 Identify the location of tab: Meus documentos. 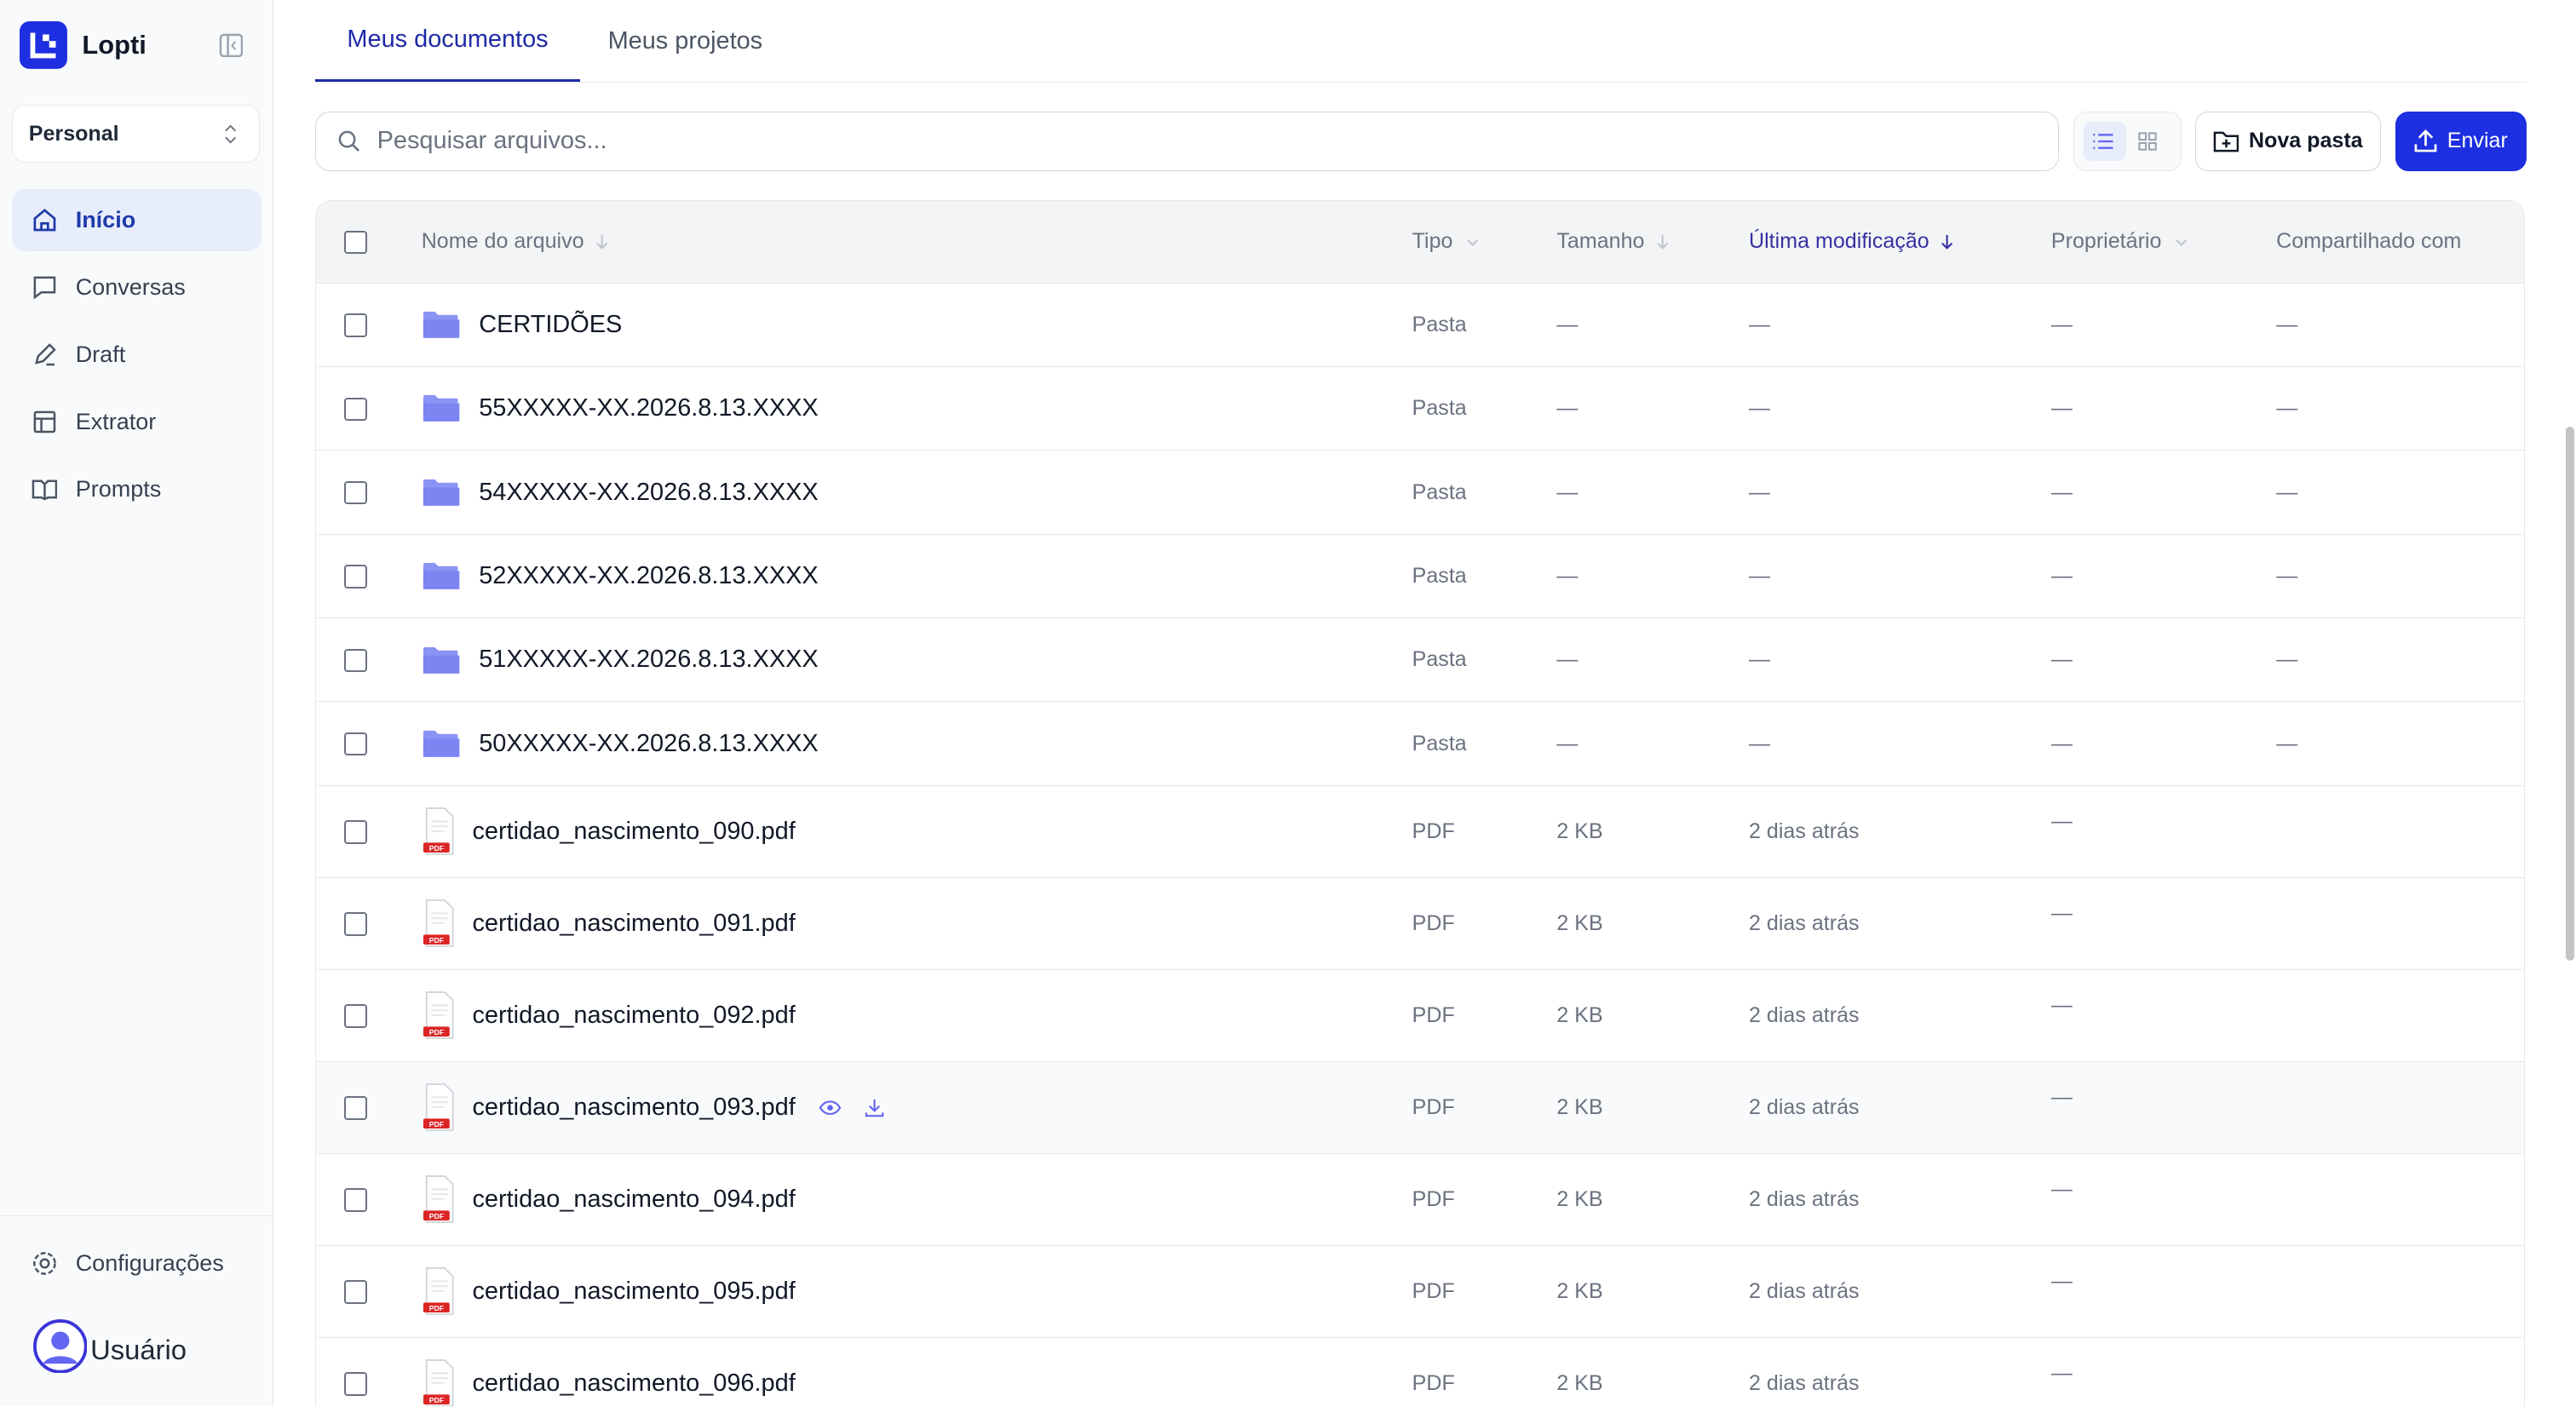
(447, 41).